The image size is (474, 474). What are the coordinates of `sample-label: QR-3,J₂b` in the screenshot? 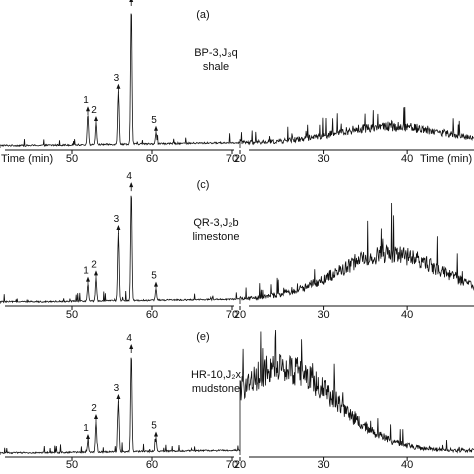 It's located at (215, 223).